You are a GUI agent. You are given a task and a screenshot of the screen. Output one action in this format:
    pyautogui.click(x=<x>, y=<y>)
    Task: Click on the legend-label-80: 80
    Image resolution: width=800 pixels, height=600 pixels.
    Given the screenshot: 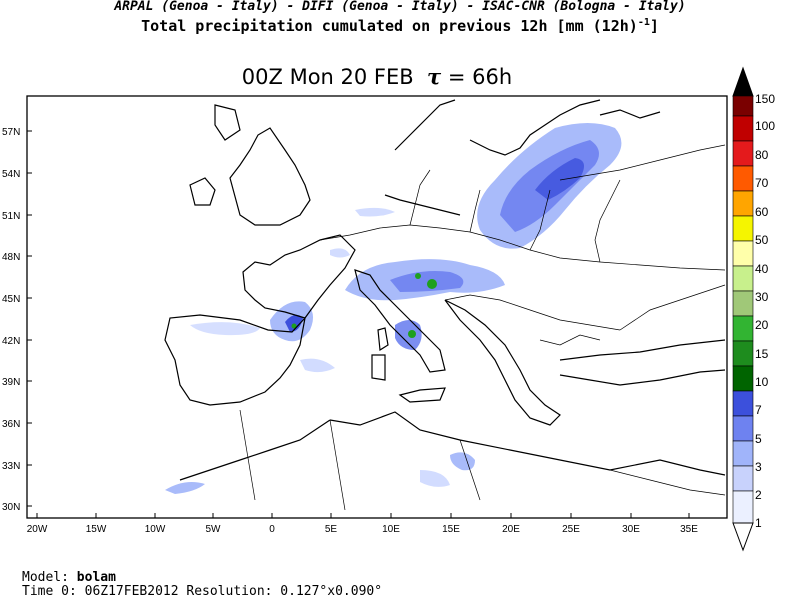 What is the action you would take?
    pyautogui.click(x=762, y=155)
    